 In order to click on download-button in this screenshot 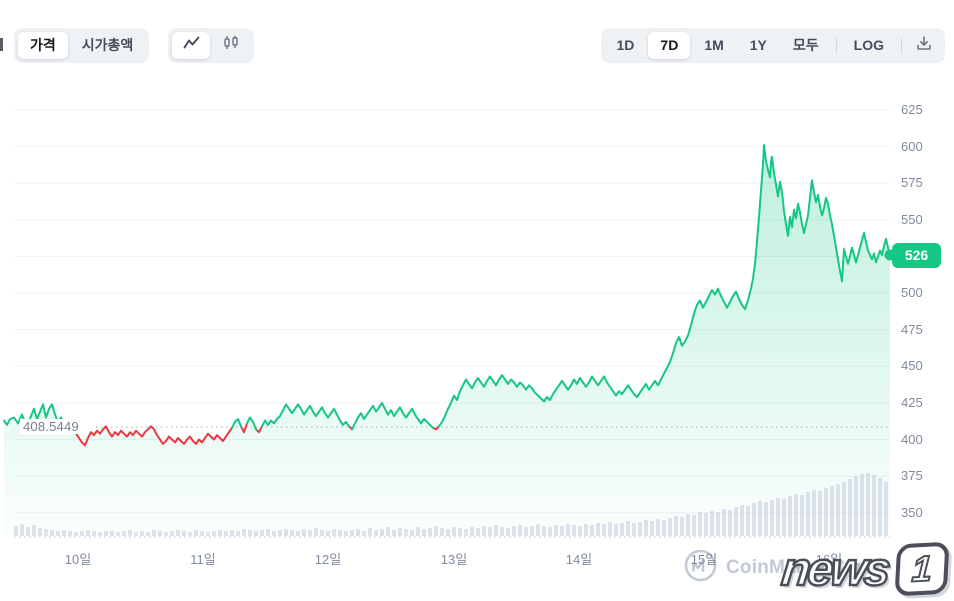, I will do `click(924, 45)`.